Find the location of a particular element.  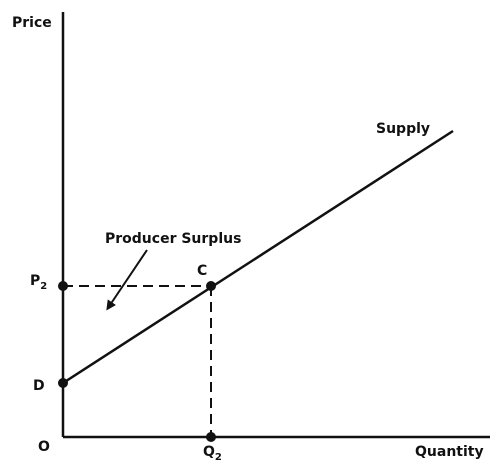

p2-dot is located at coordinates (63, 286).